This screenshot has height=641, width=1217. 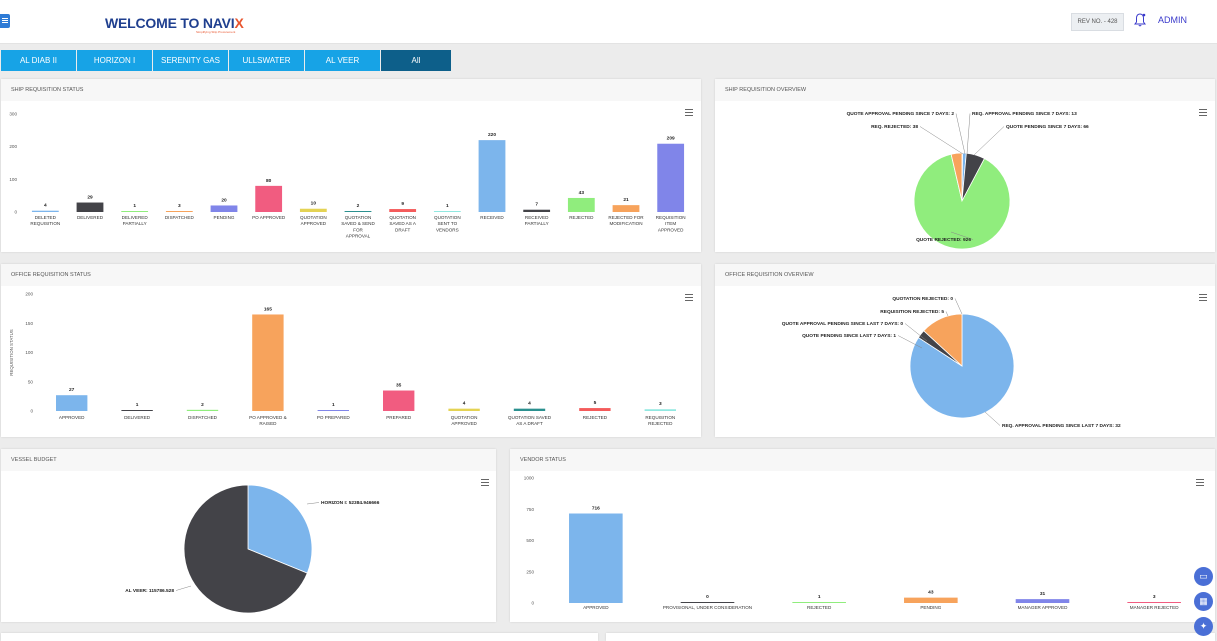 I want to click on data-label: 43, so click(x=931, y=593).